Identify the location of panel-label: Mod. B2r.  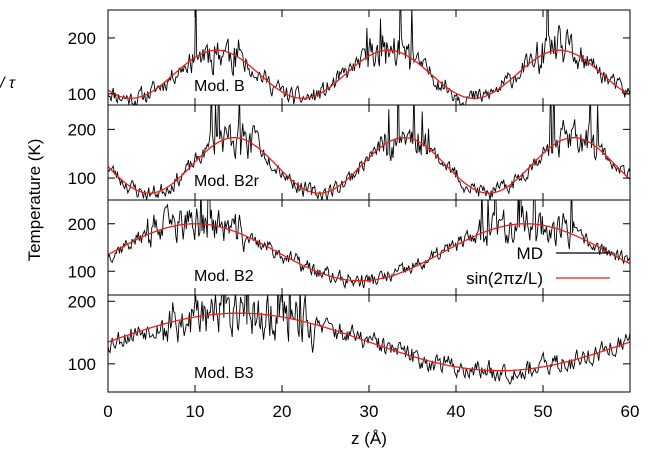
(227, 181).